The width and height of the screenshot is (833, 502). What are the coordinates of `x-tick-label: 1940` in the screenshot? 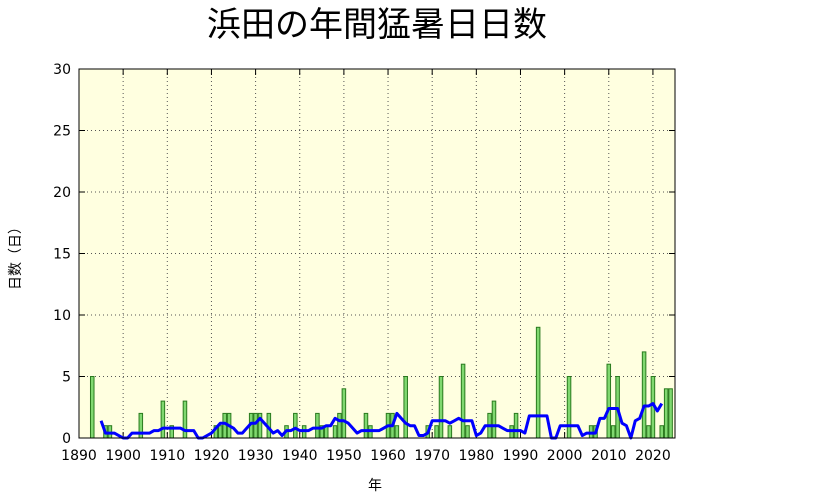 It's located at (300, 456).